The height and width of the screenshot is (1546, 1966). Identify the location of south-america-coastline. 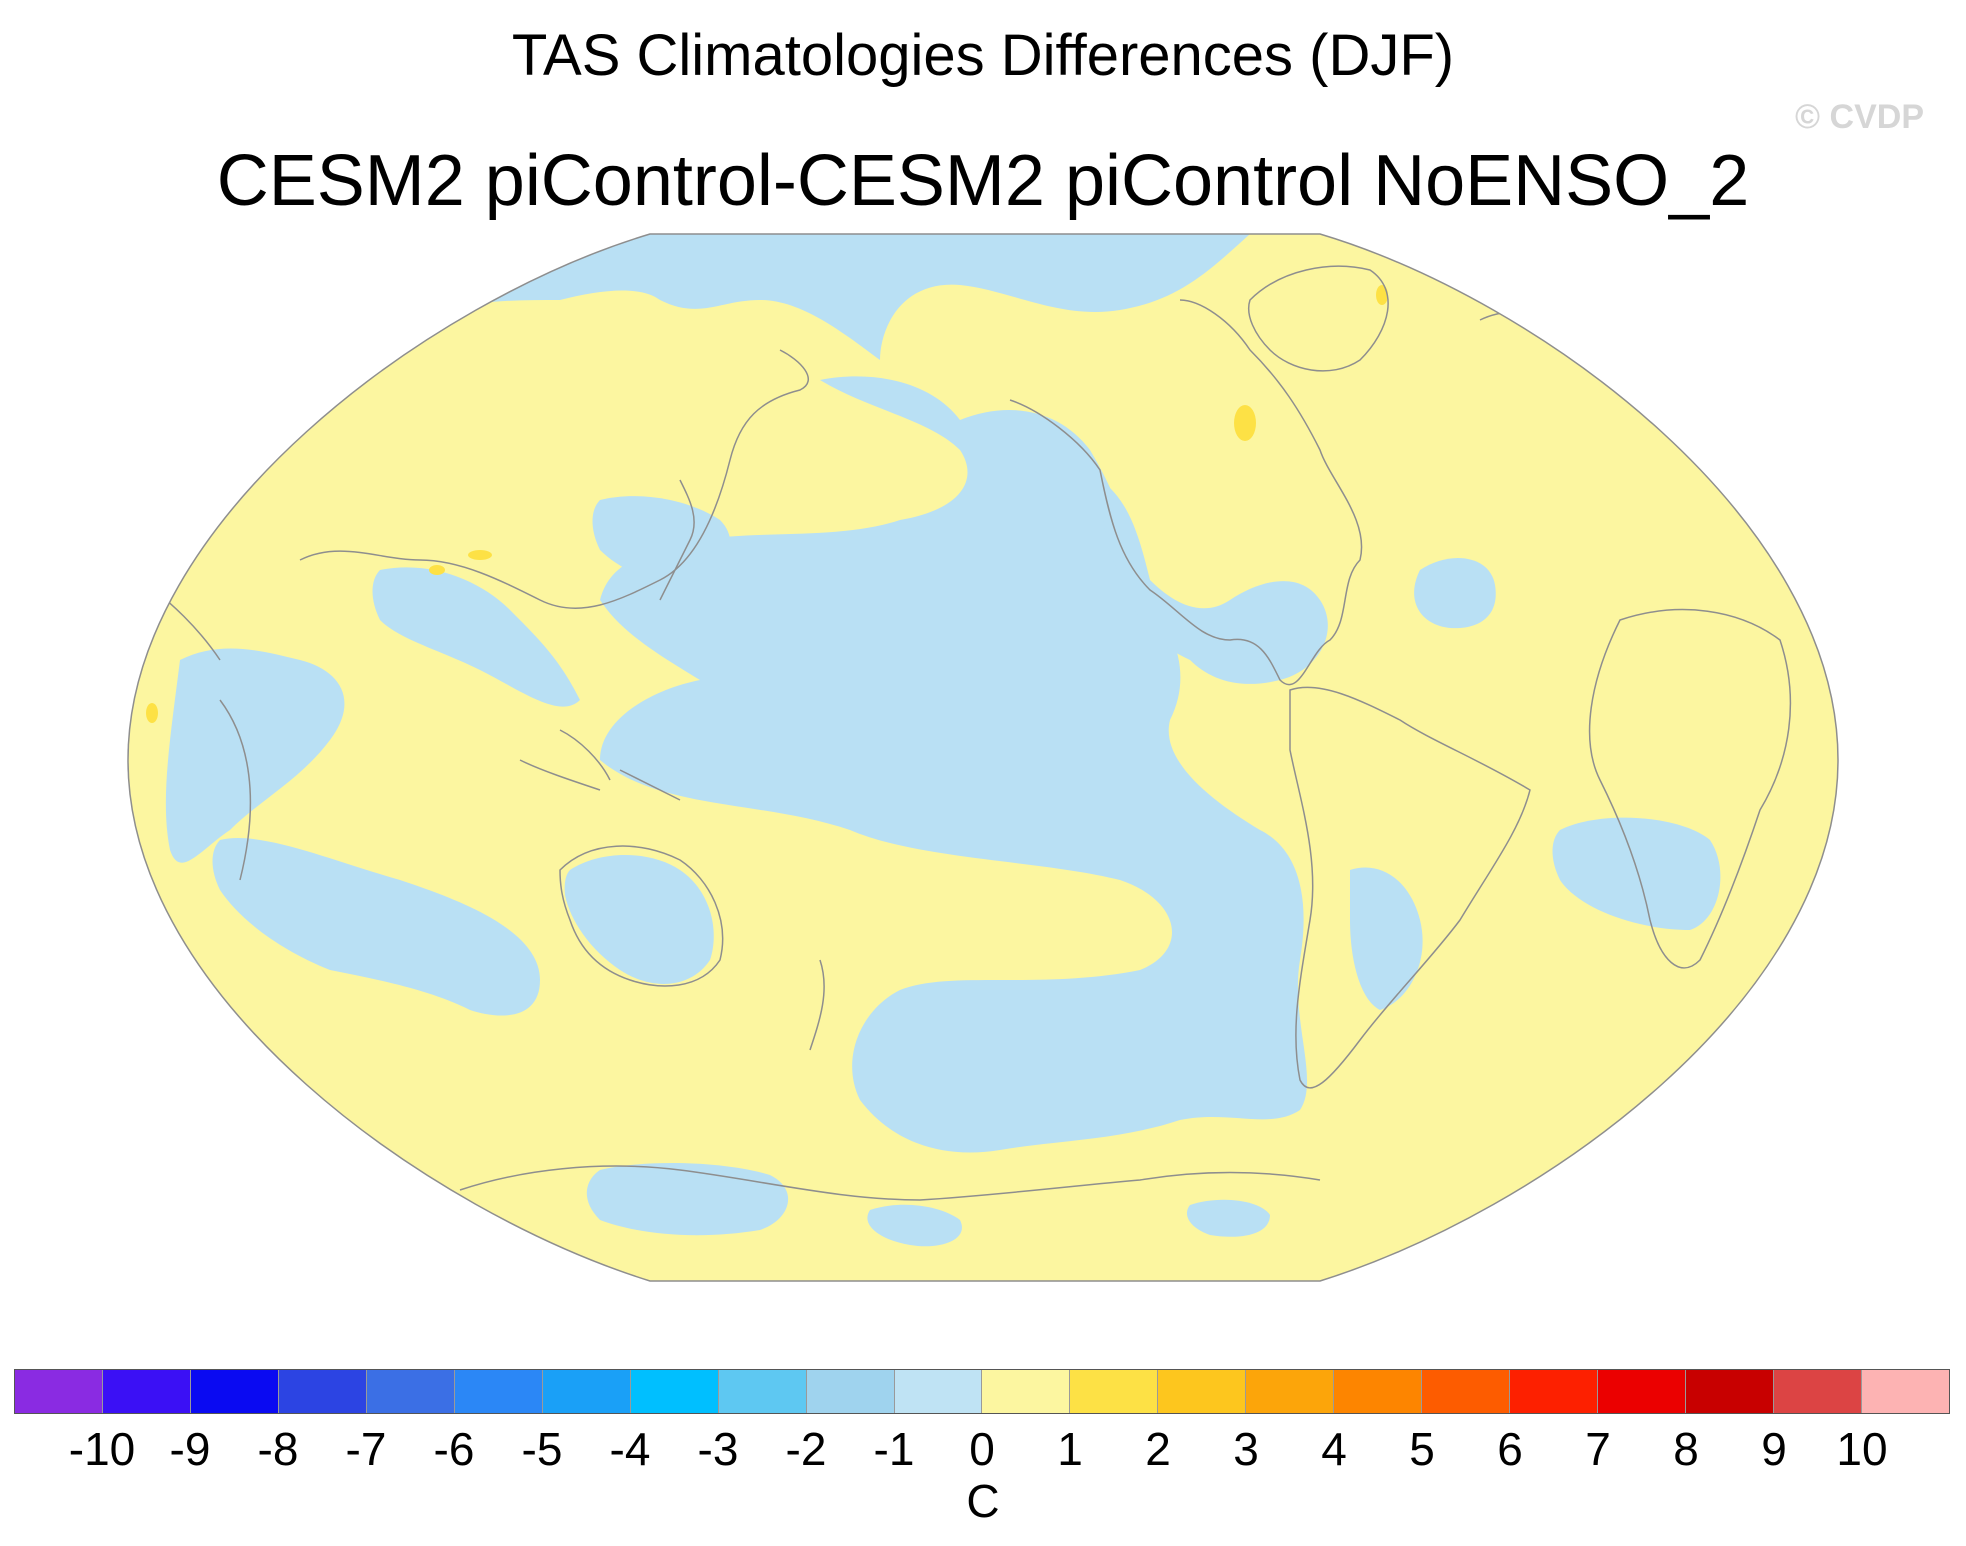
(1410, 887).